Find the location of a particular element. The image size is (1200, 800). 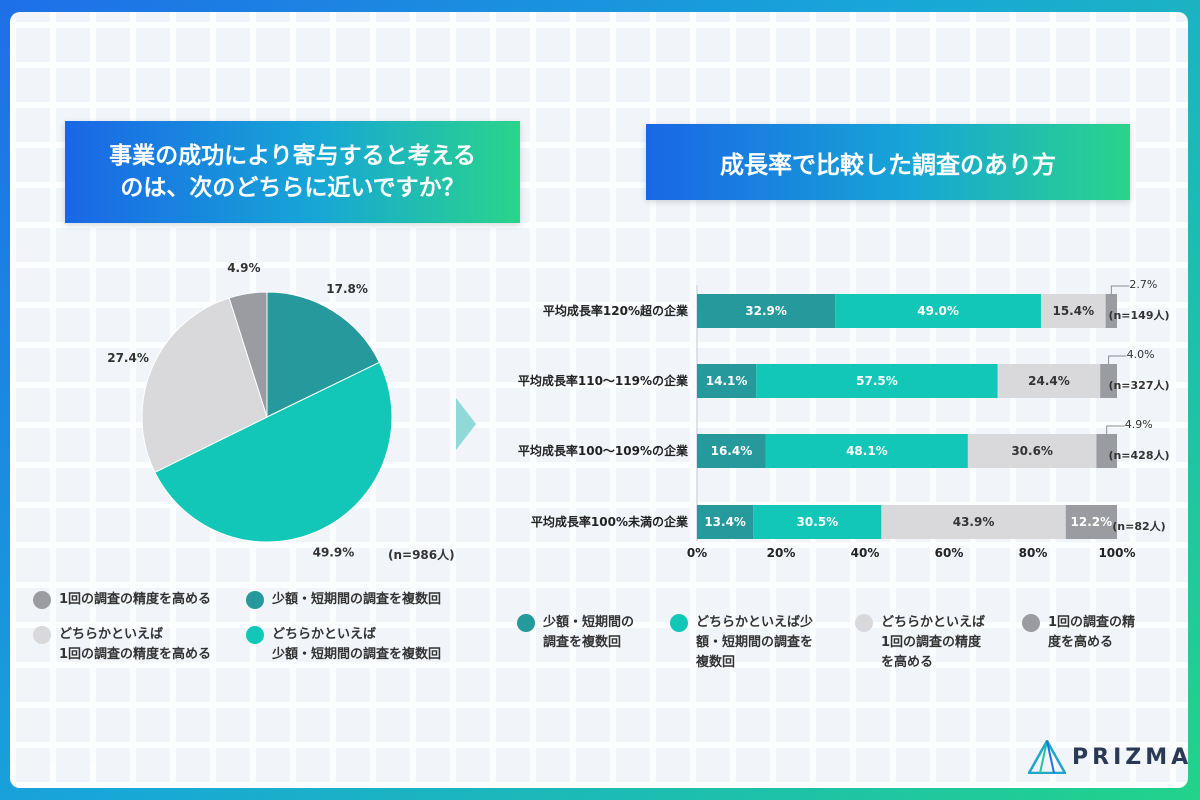

pie-legend-item: 1回の調査の精度を高める is located at coordinates (122, 600).